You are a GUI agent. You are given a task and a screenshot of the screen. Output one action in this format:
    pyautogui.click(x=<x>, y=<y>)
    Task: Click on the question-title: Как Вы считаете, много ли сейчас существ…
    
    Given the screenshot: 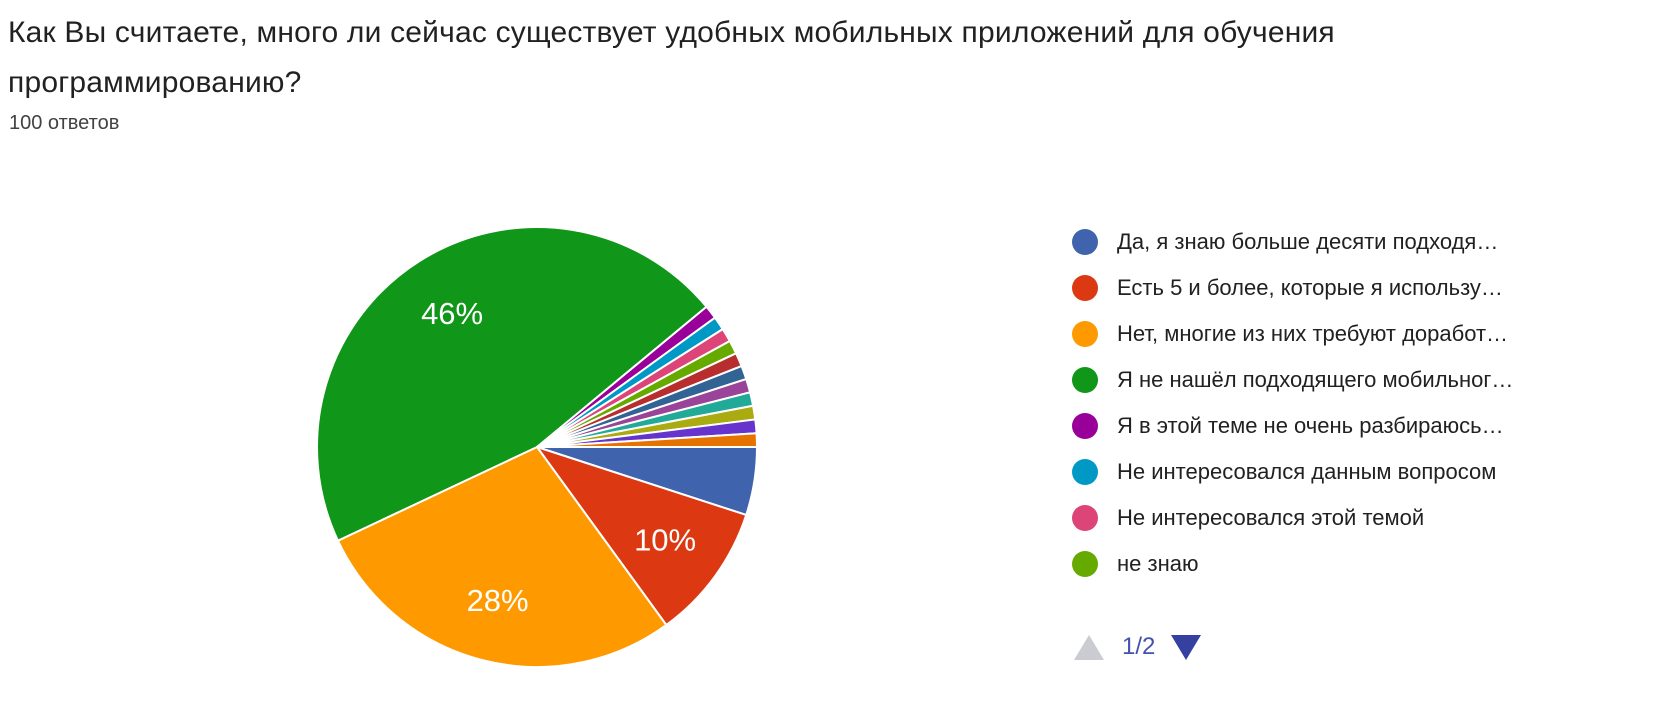 What is the action you would take?
    pyautogui.click(x=671, y=57)
    